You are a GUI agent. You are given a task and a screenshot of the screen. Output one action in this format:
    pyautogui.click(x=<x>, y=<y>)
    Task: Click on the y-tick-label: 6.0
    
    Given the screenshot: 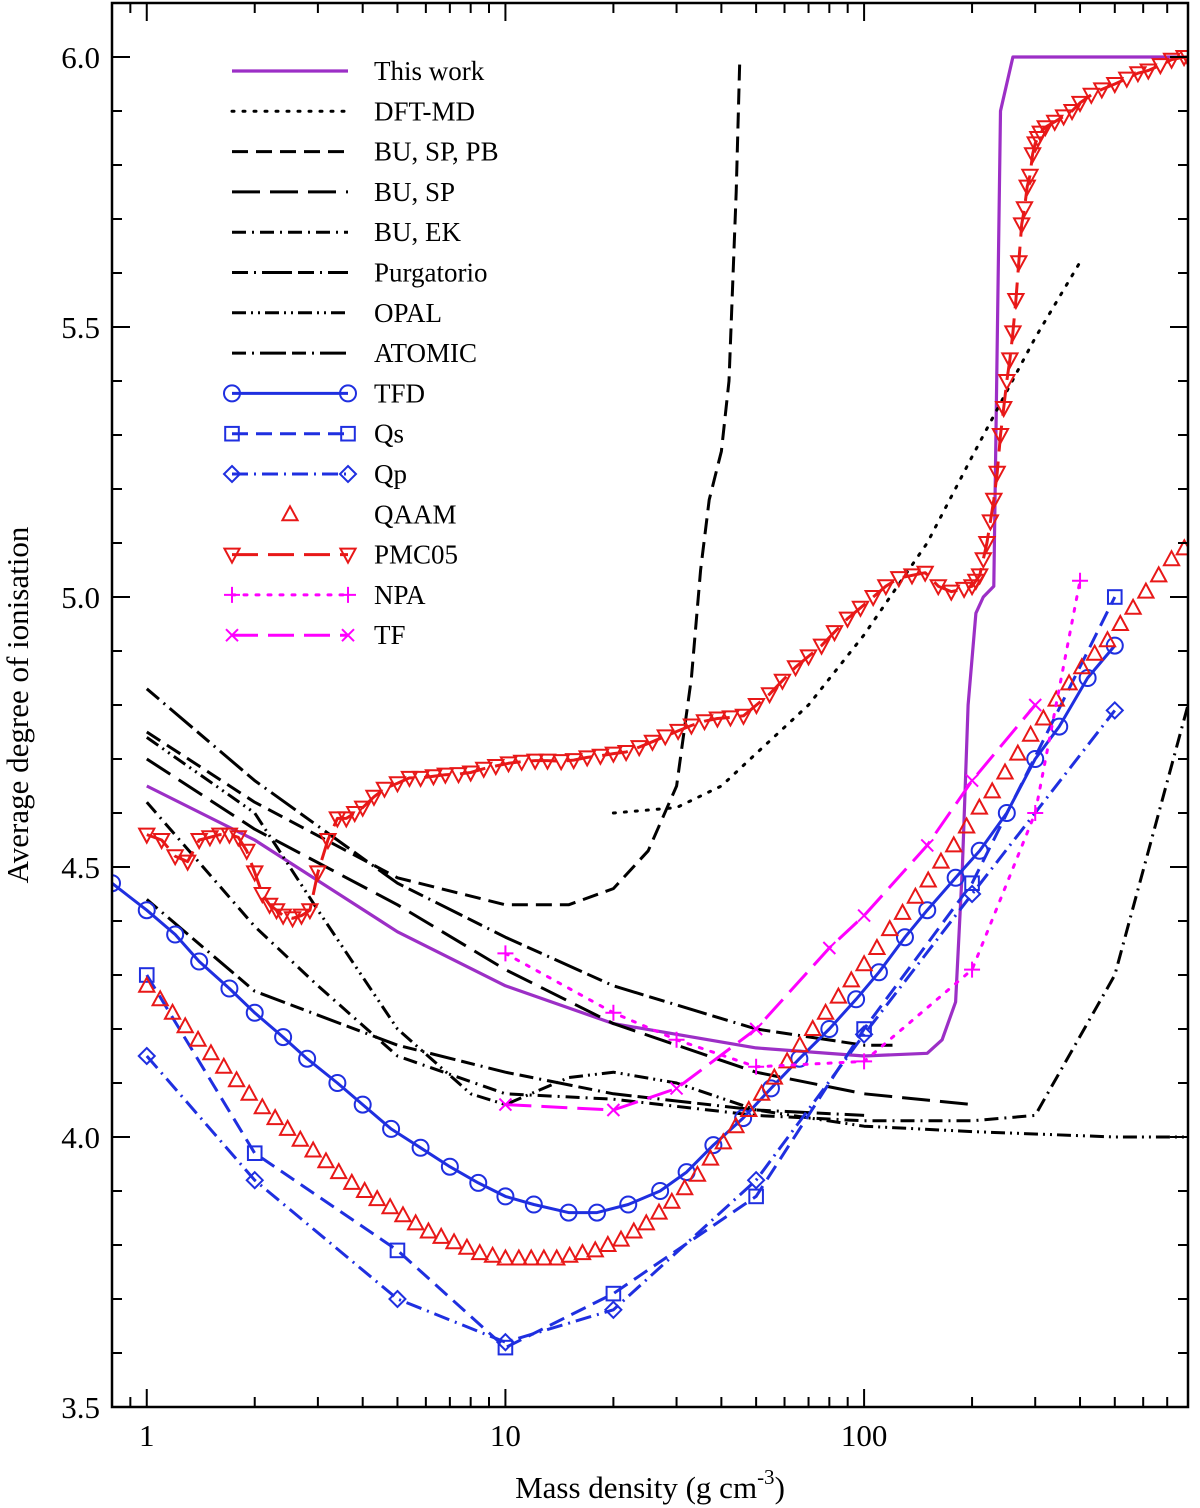 What is the action you would take?
    pyautogui.click(x=80, y=57)
    